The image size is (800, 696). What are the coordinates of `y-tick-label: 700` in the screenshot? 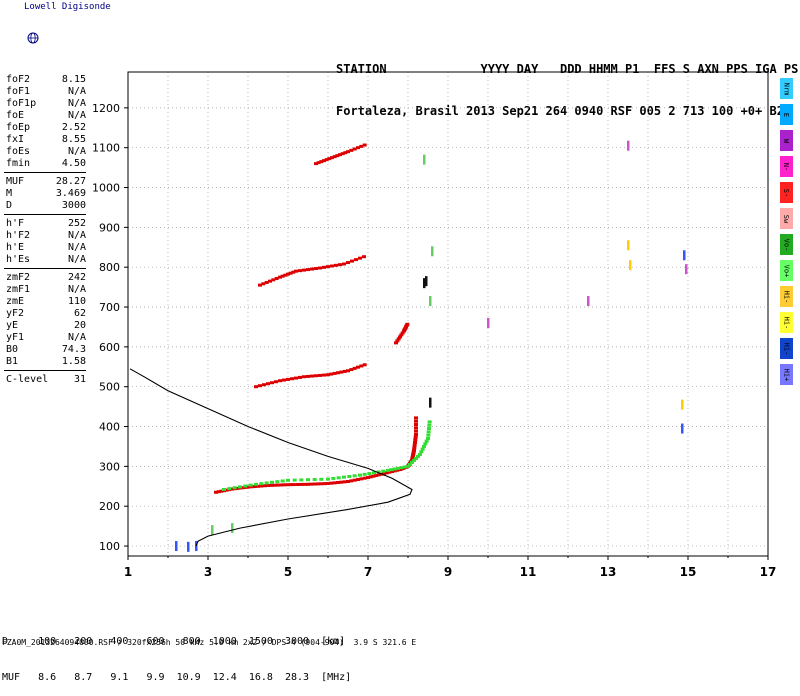 It's located at (109, 307).